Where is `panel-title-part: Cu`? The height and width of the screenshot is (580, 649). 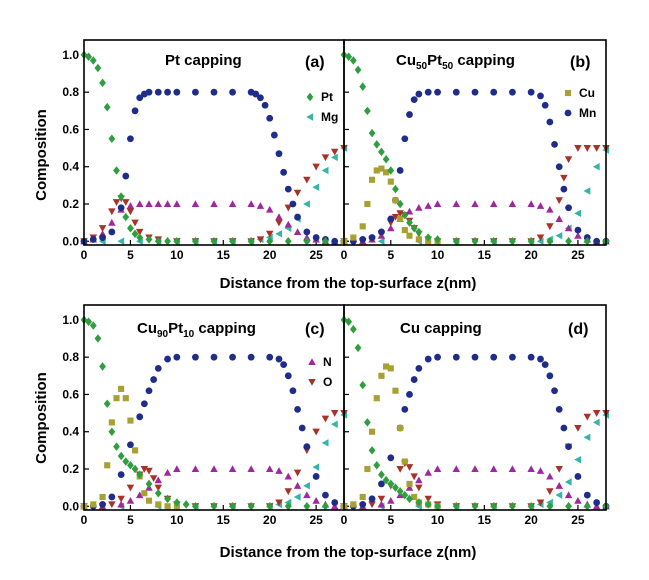 panel-title-part: Cu is located at coordinates (406, 60).